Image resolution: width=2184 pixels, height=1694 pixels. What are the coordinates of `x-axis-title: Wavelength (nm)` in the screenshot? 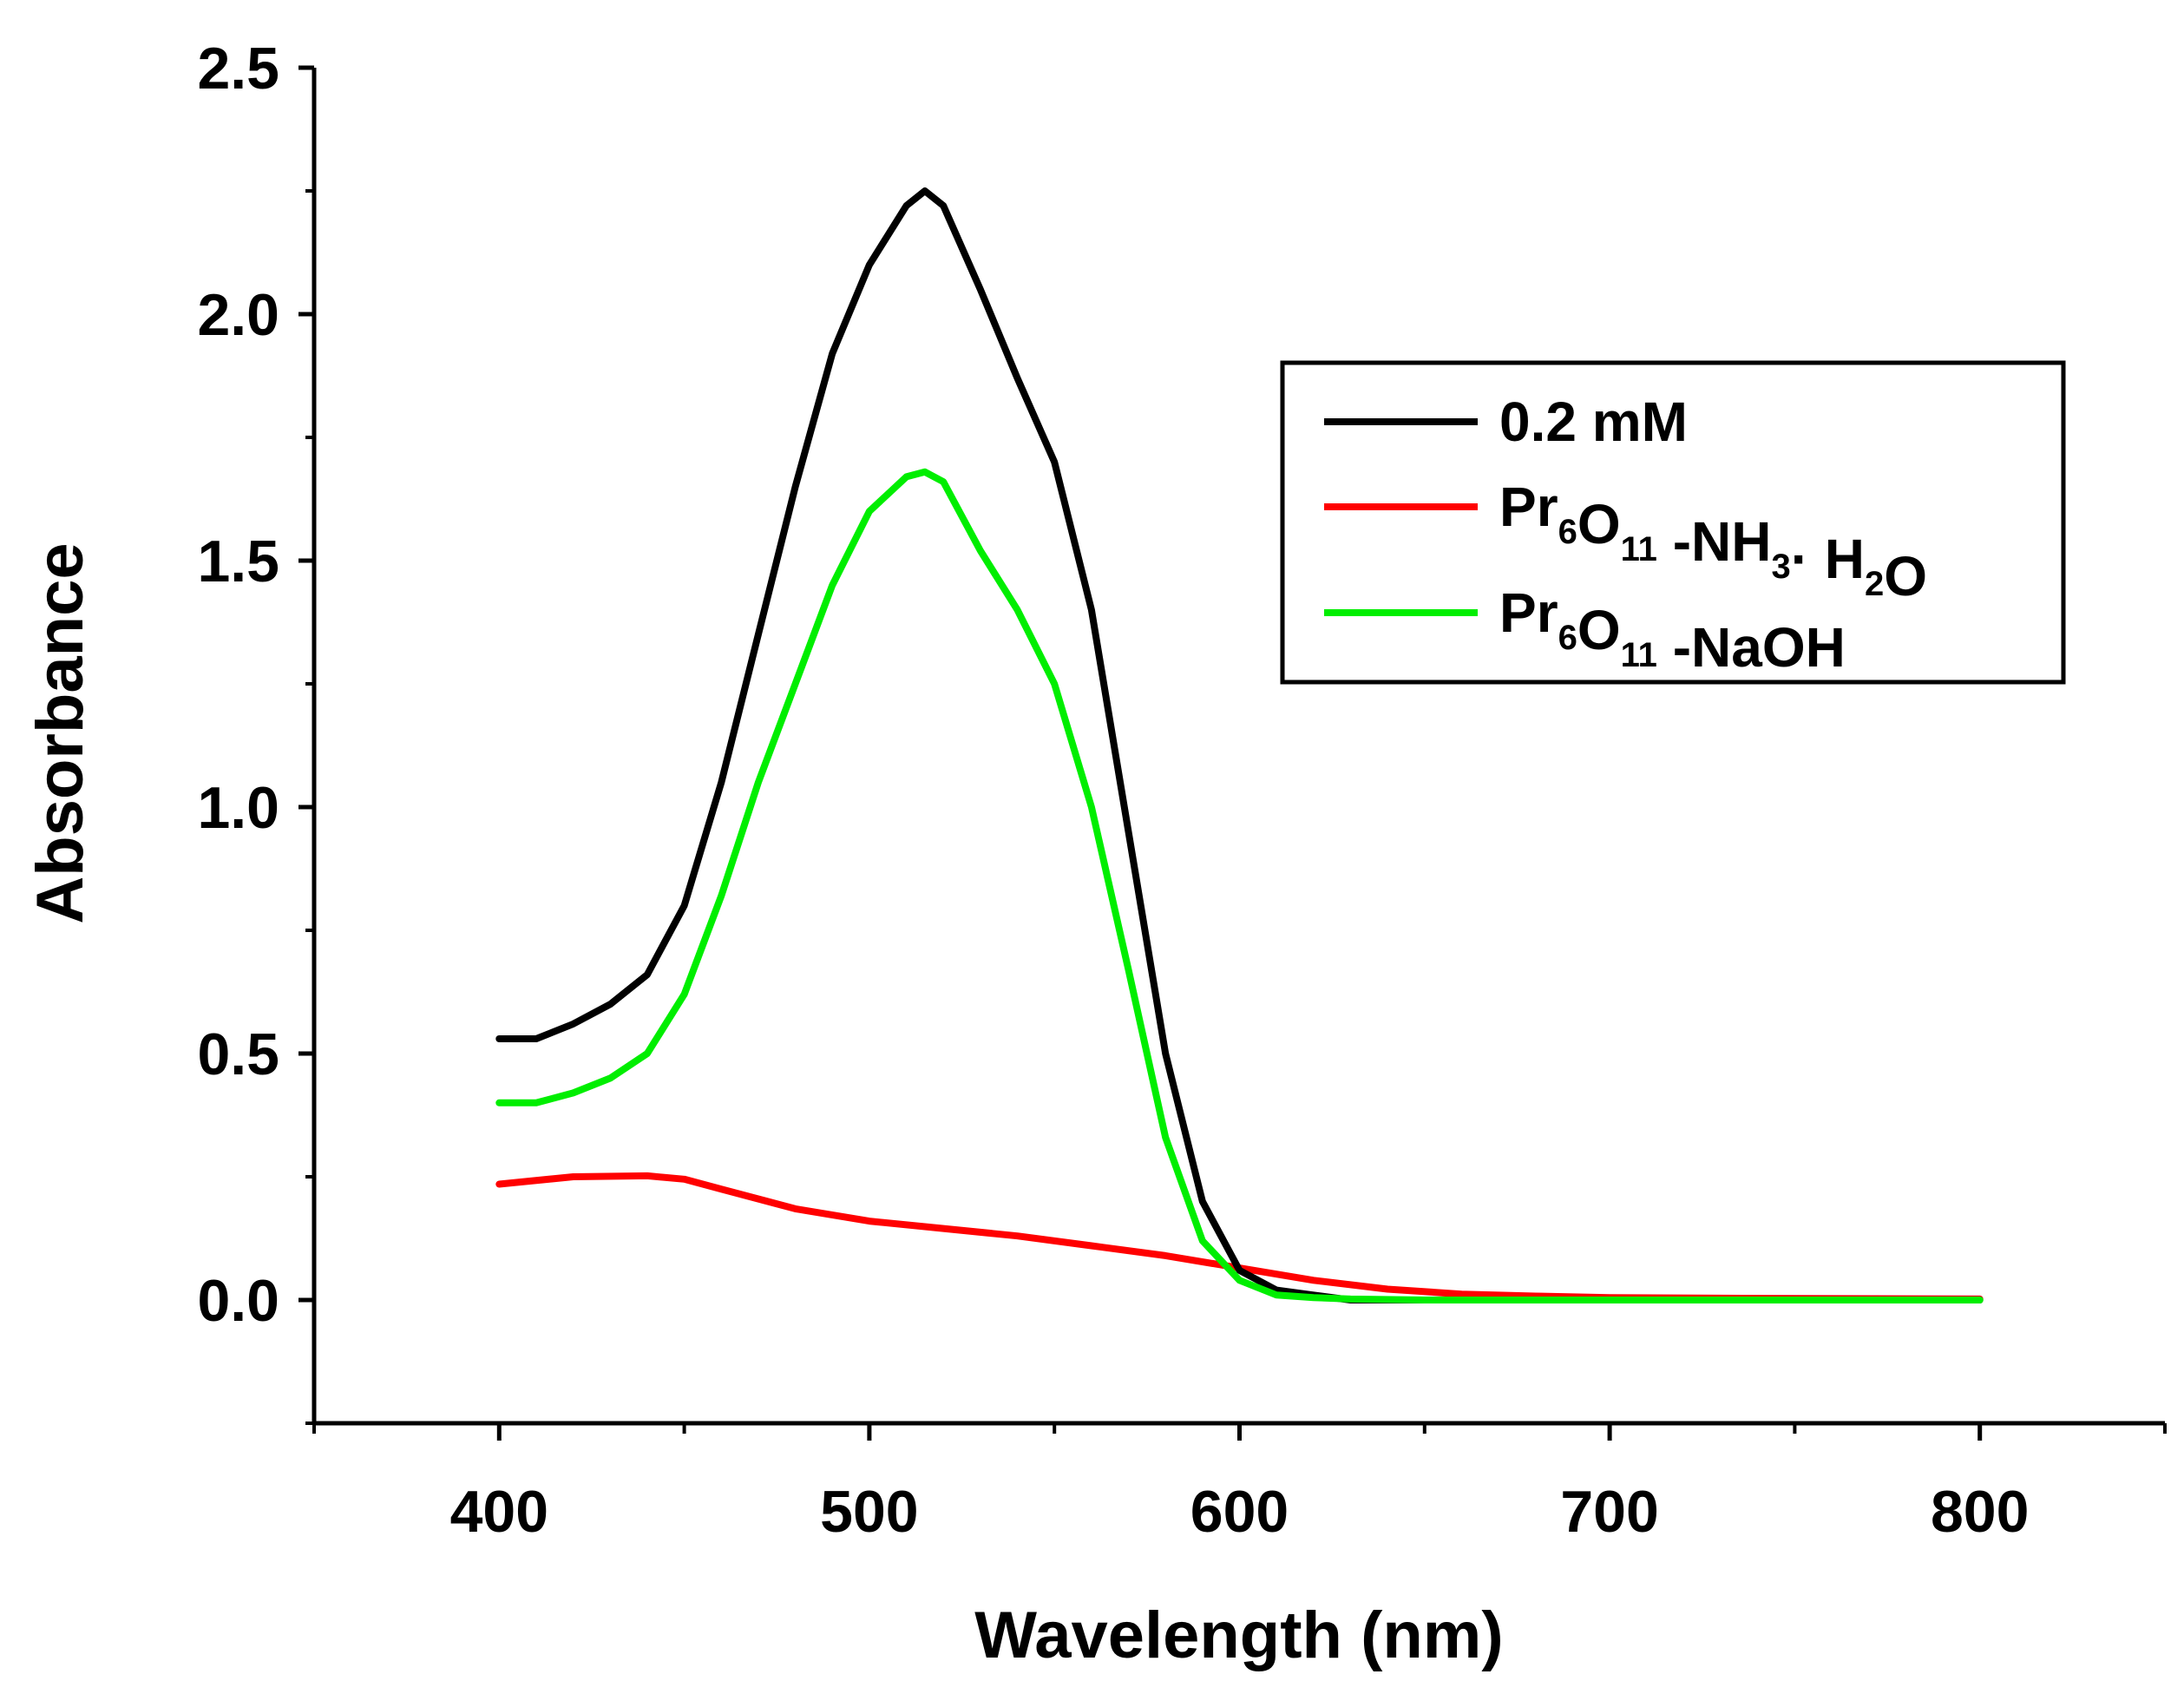 It's located at (1238, 1635).